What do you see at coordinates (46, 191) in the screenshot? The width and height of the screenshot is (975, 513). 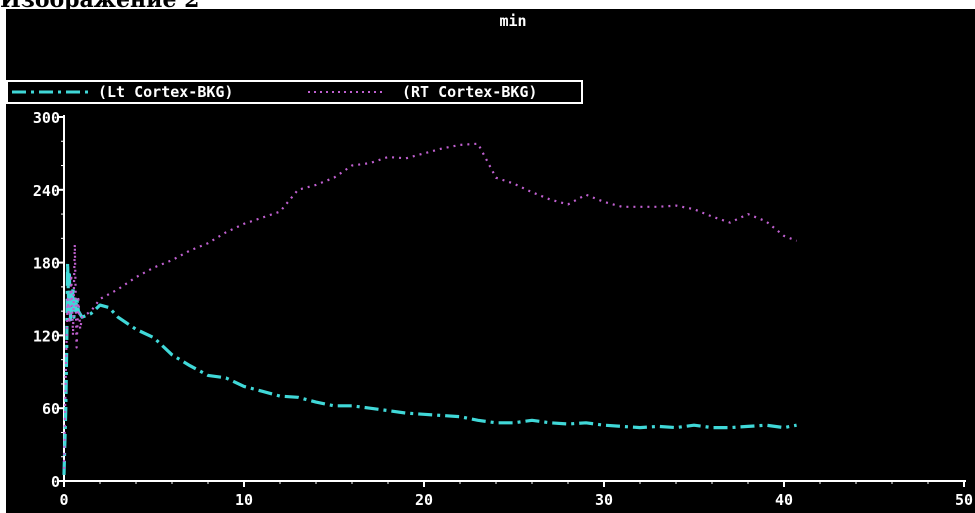 I see `y-tick-label: 240` at bounding box center [46, 191].